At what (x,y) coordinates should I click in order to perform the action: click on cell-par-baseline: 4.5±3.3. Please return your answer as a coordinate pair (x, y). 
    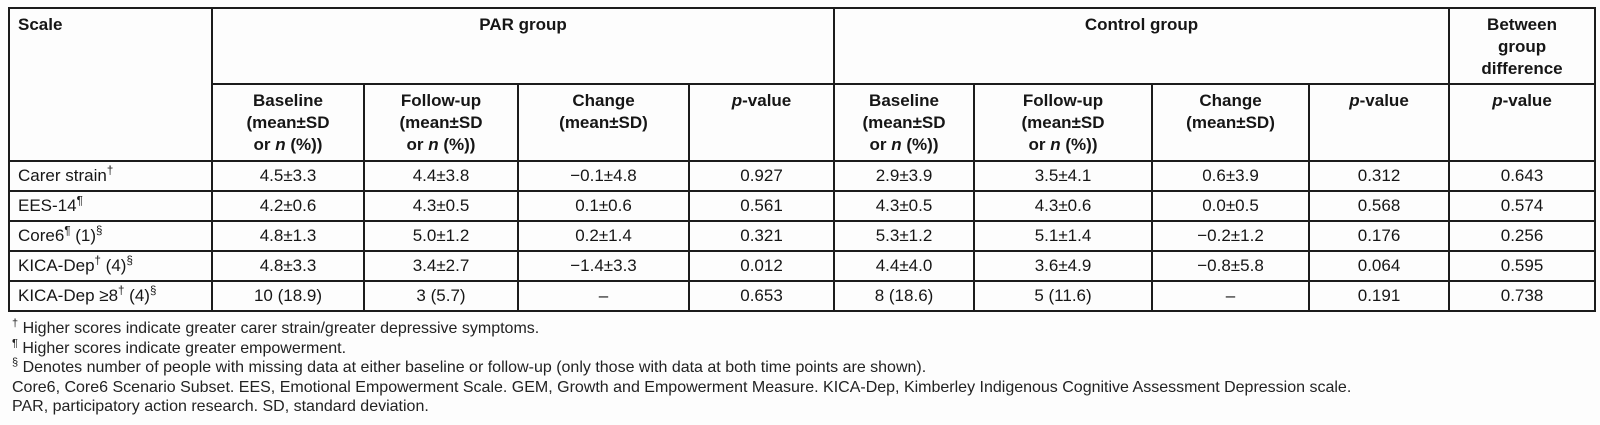
    Looking at the image, I should click on (288, 176).